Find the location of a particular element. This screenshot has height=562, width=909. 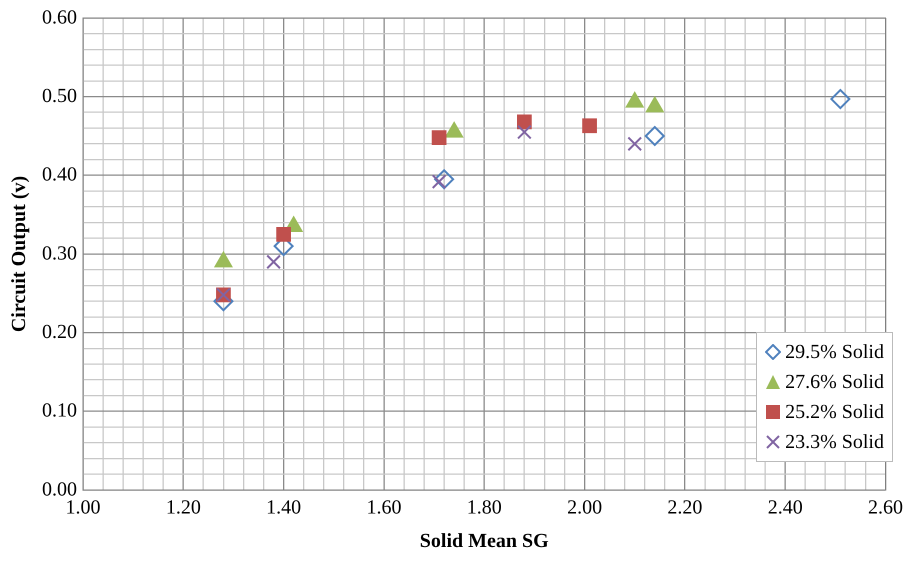

legend-label: 27.6% Solid is located at coordinates (834, 382).